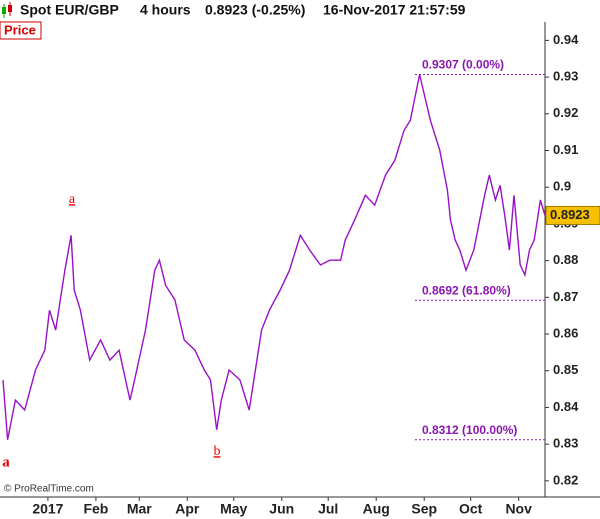 Image resolution: width=600 pixels, height=519 pixels. What do you see at coordinates (69, 10) in the screenshot?
I see `symbol: Spot EUR/GBP` at bounding box center [69, 10].